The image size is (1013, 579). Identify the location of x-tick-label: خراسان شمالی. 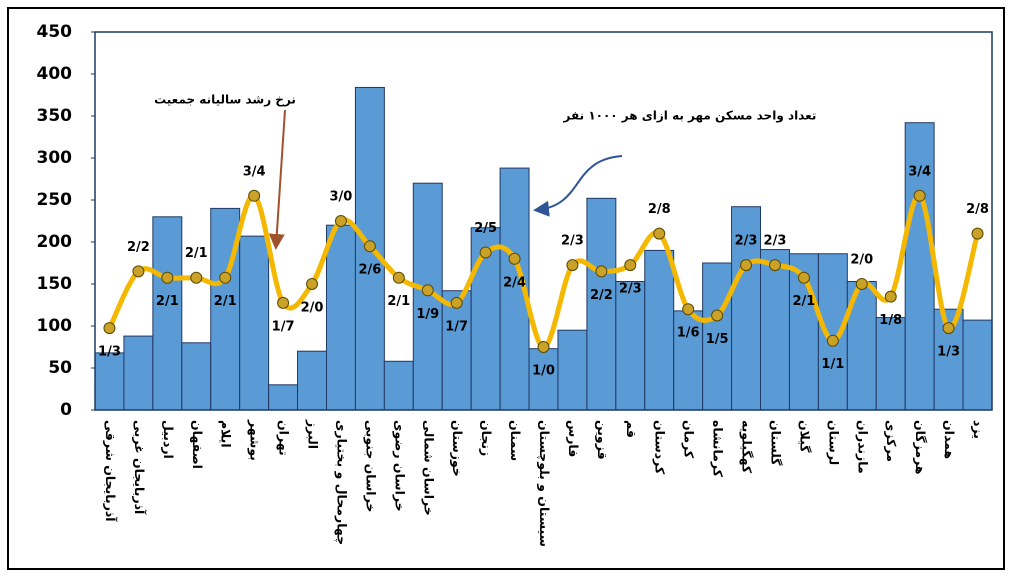
(428, 468).